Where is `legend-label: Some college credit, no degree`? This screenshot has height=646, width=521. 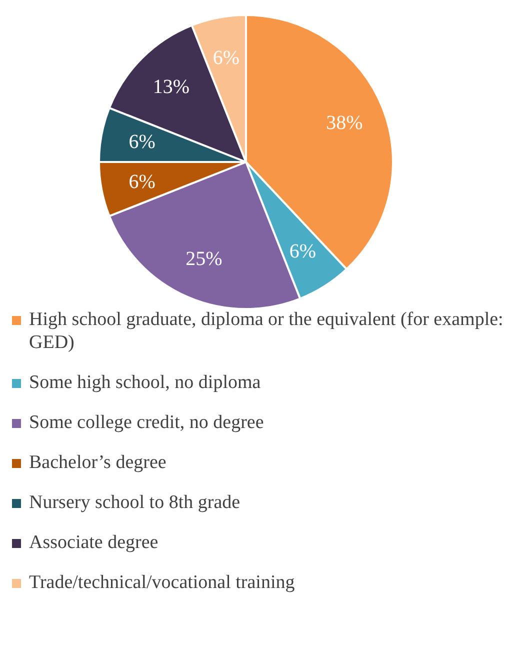 legend-label: Some college credit, no degree is located at coordinates (146, 422).